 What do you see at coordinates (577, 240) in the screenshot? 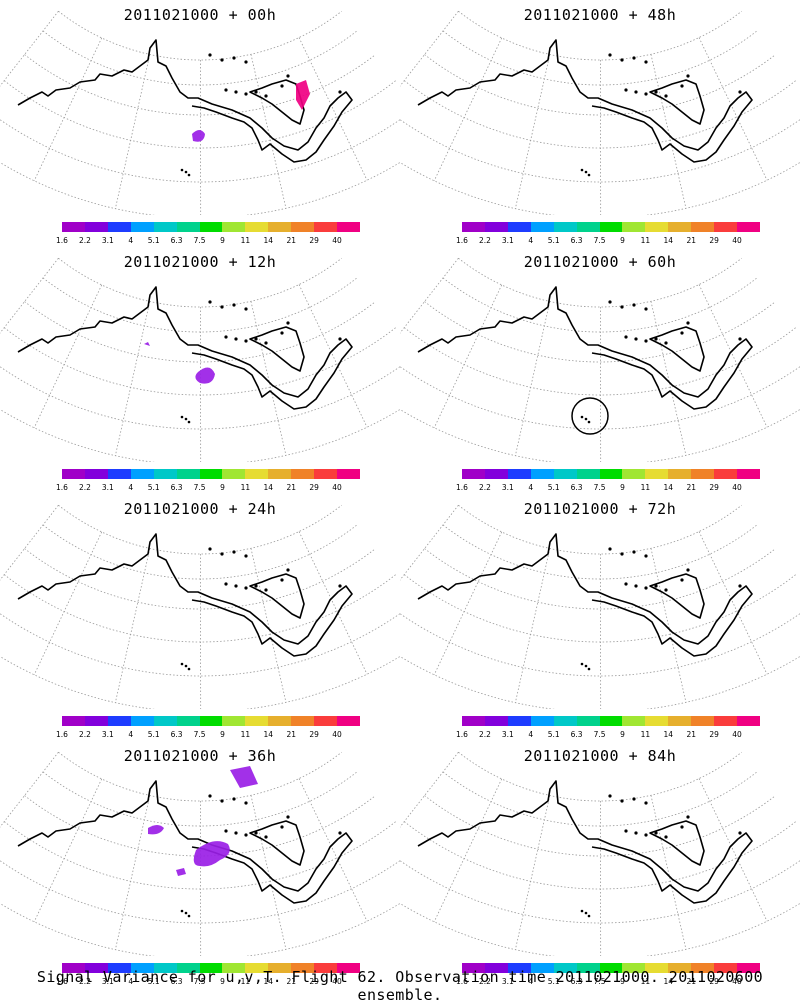
I see `colorbar-tick-label: 6.3` at bounding box center [577, 240].